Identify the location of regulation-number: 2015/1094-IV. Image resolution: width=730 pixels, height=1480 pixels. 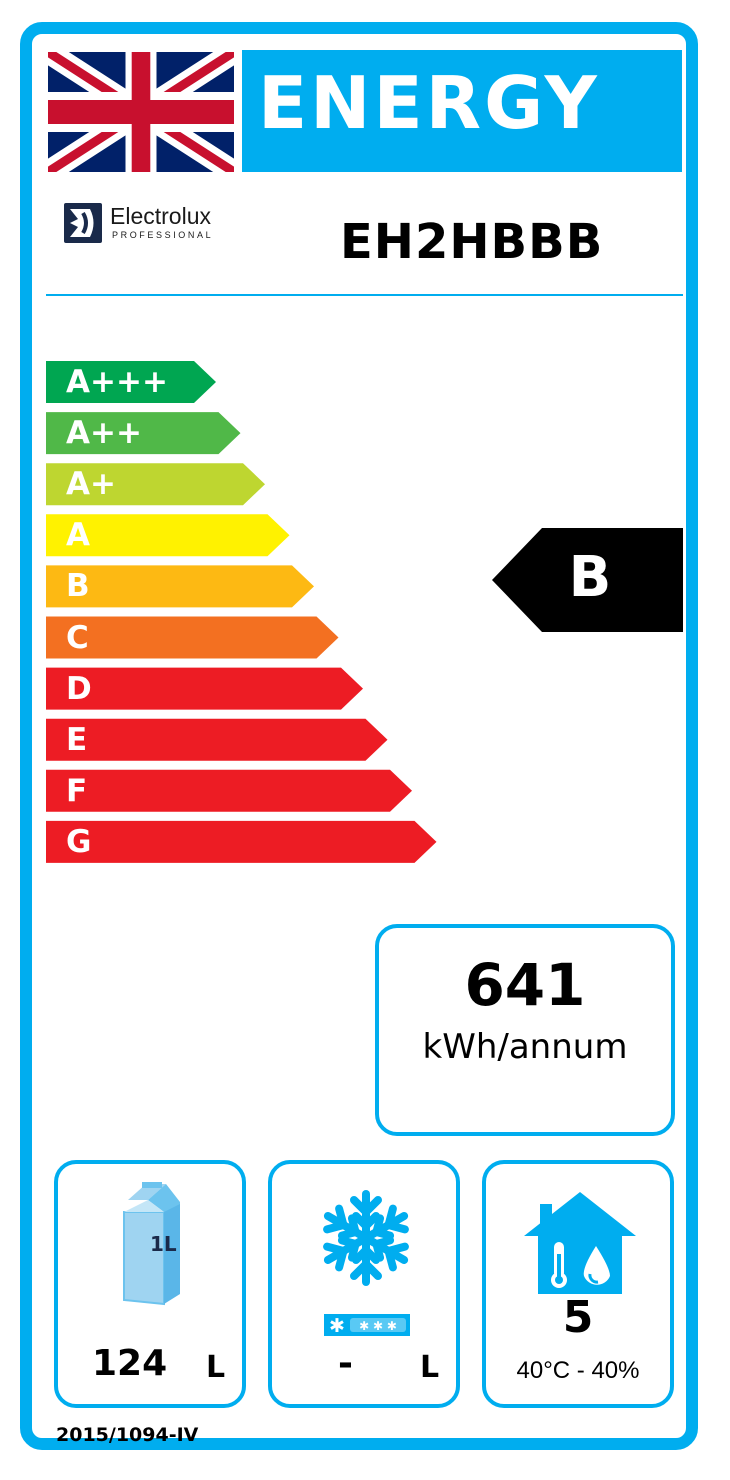
(127, 1435).